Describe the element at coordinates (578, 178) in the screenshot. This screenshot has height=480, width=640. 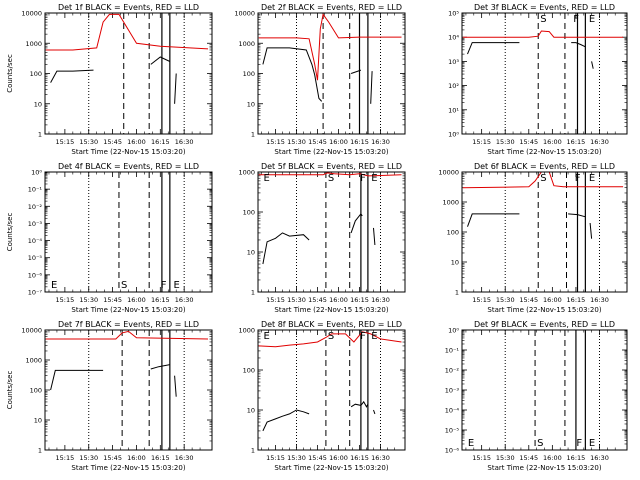
I see `event-marker-label: F` at that location.